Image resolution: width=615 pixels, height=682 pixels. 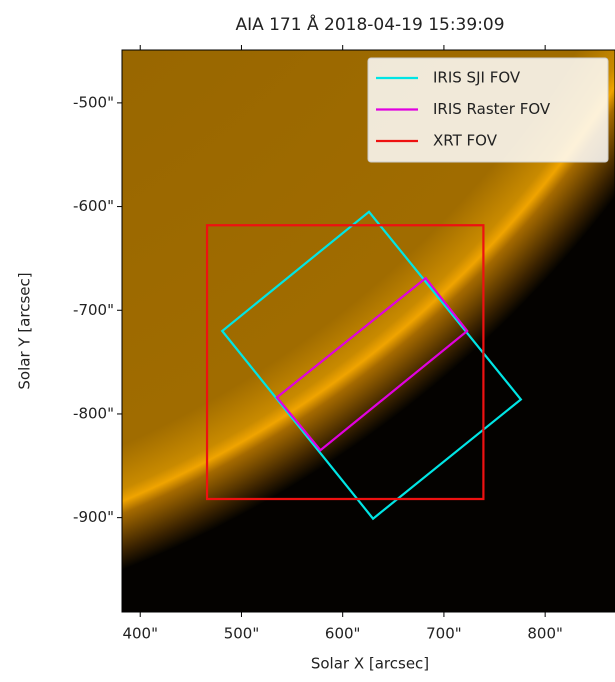 What do you see at coordinates (93, 102) in the screenshot?
I see `y-tick-label: -500"` at bounding box center [93, 102].